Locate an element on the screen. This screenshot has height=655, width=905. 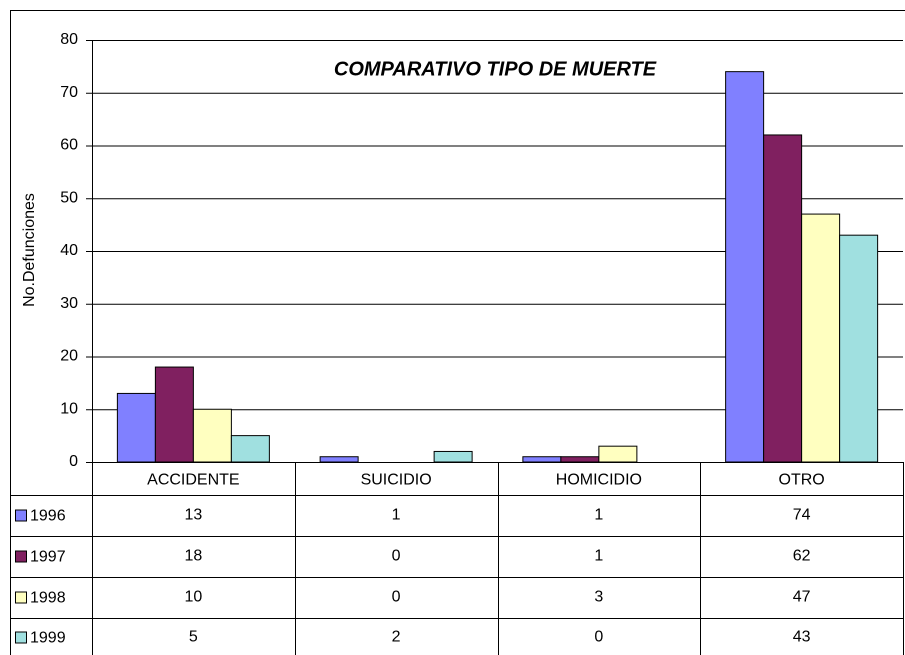
table-value: 62 is located at coordinates (802, 556).